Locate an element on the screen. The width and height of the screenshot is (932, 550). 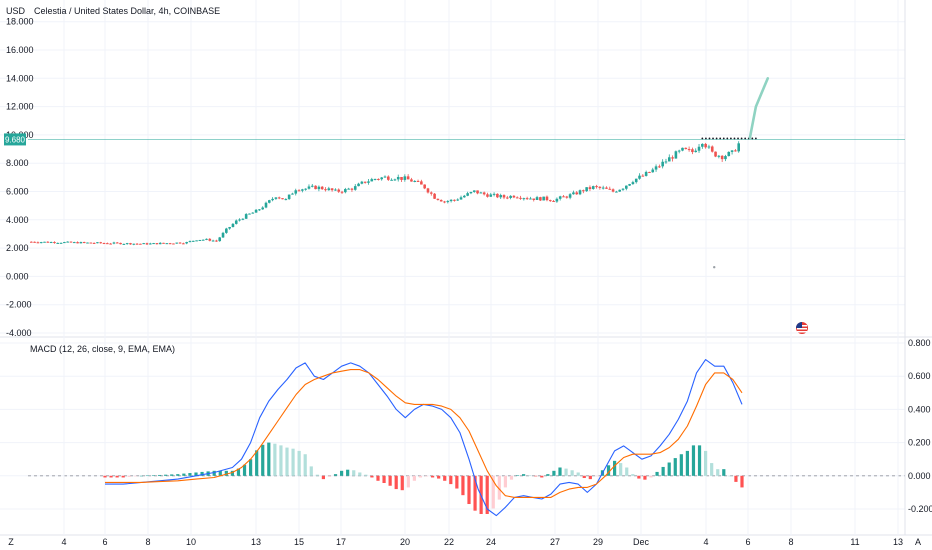
us-flag-icon is located at coordinates (802, 328).